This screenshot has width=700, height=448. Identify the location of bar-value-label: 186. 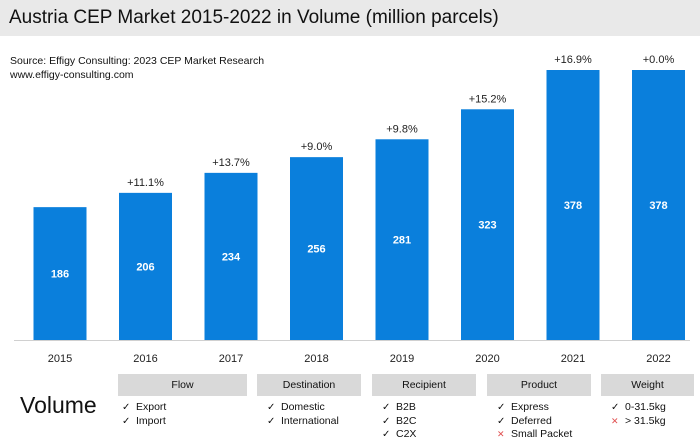
(60, 275).